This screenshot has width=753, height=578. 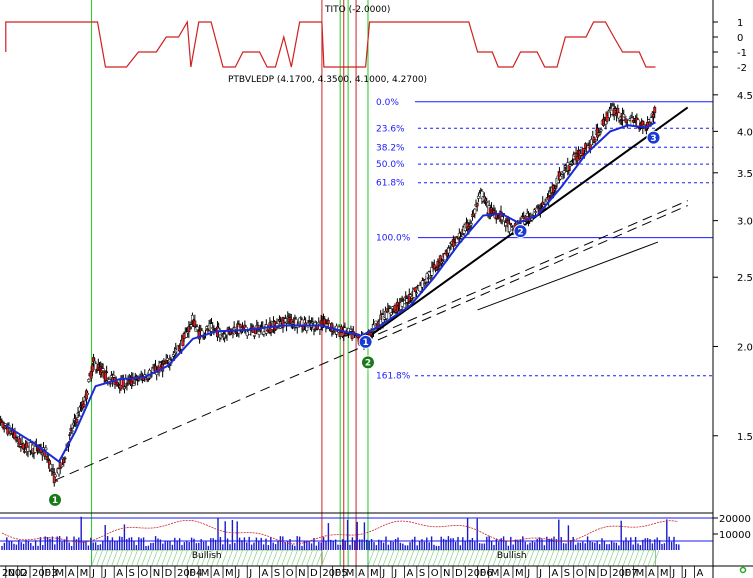 I want to click on marker-label: 2, so click(x=520, y=232).